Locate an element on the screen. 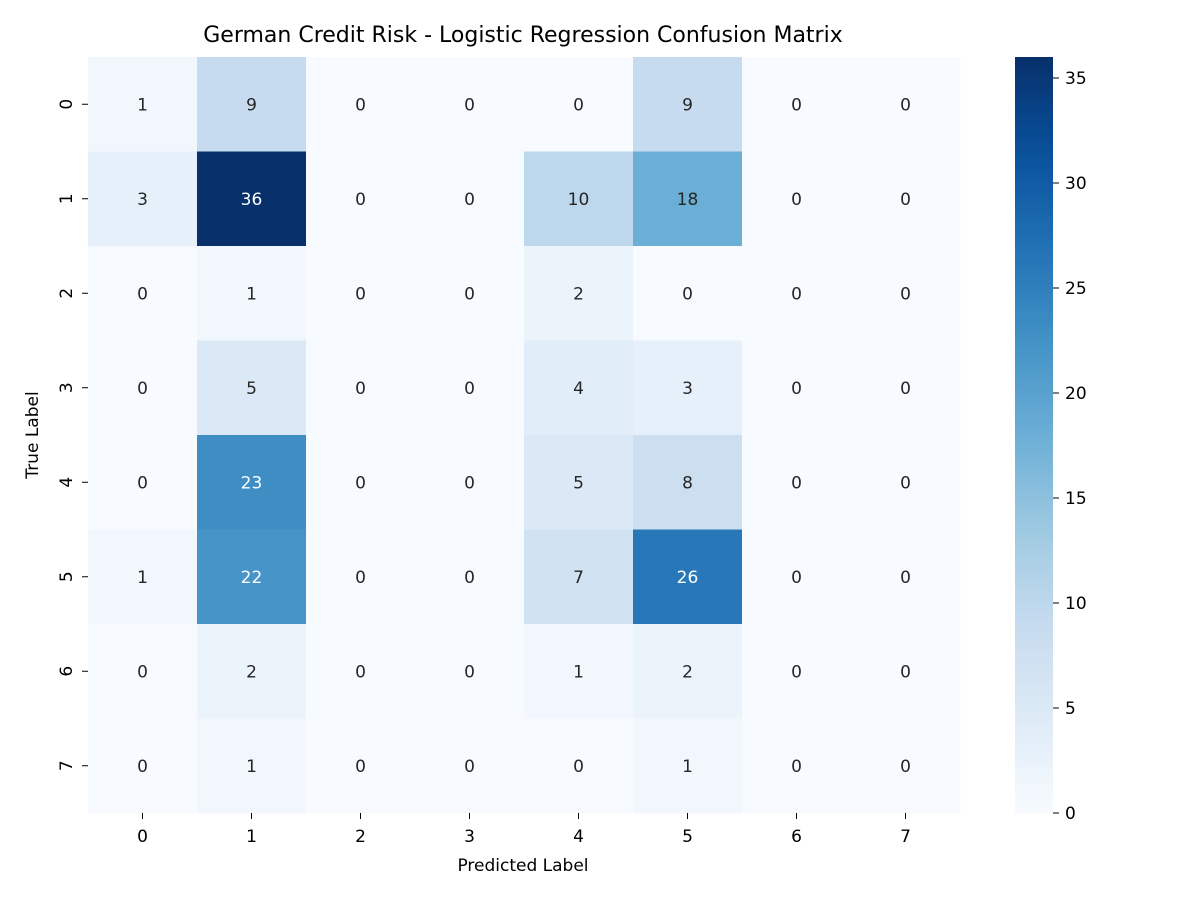 Image resolution: width=1200 pixels, height=900 pixels. x-axis-label: Predicted Label is located at coordinates (522, 866).